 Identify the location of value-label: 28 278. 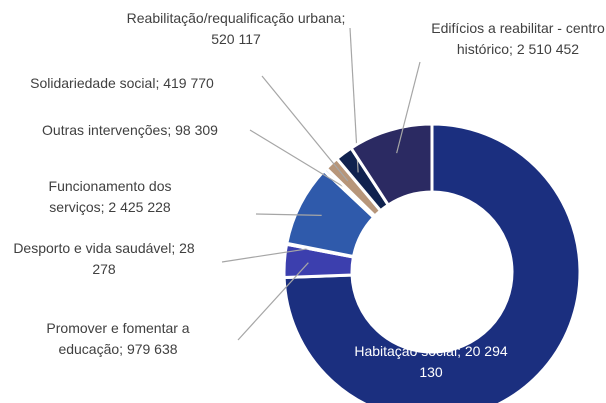
(143, 258).